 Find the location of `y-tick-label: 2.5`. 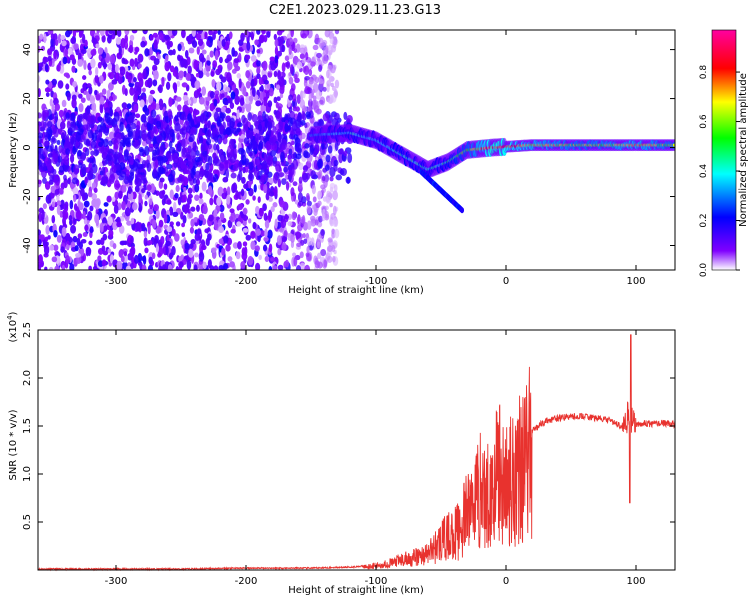

y-tick-label: 2.5 is located at coordinates (27, 330).